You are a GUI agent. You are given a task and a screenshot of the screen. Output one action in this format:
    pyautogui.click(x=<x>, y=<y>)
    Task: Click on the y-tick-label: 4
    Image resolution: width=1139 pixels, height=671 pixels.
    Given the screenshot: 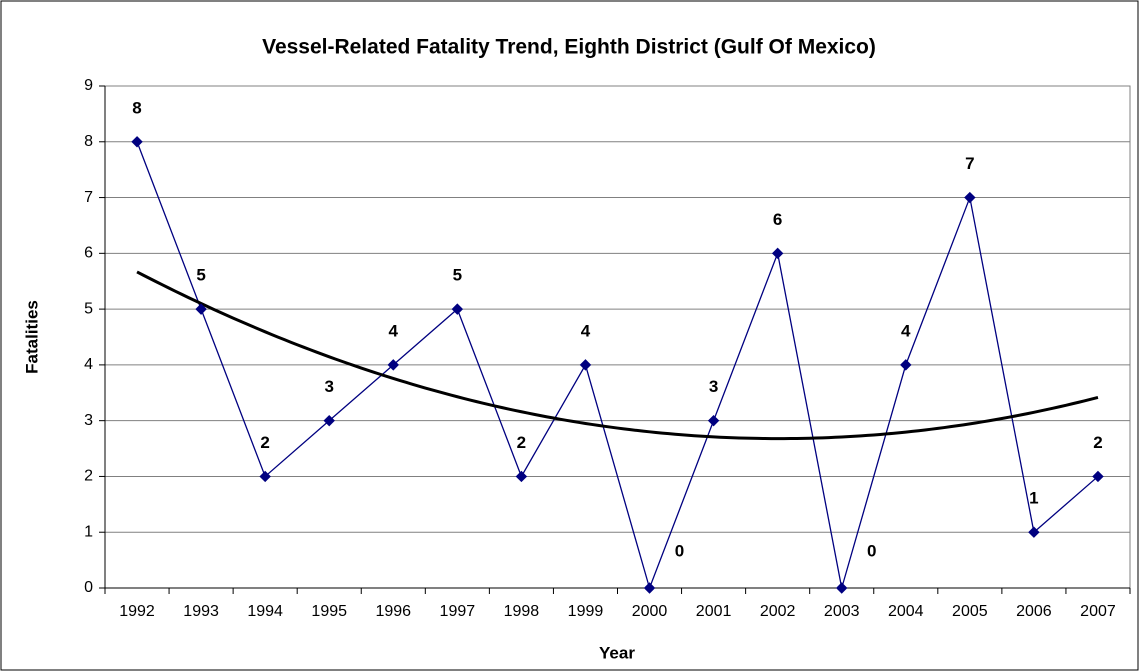 What is the action you would take?
    pyautogui.click(x=88, y=364)
    